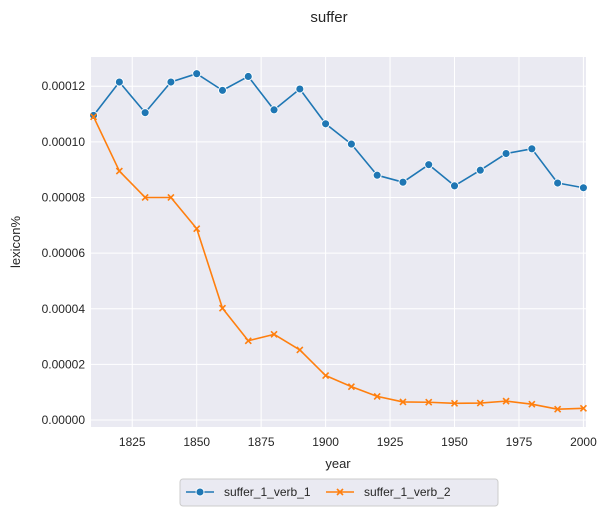 The image size is (606, 515). I want to click on legend-entry: suffer_1_verb_2, so click(388, 492).